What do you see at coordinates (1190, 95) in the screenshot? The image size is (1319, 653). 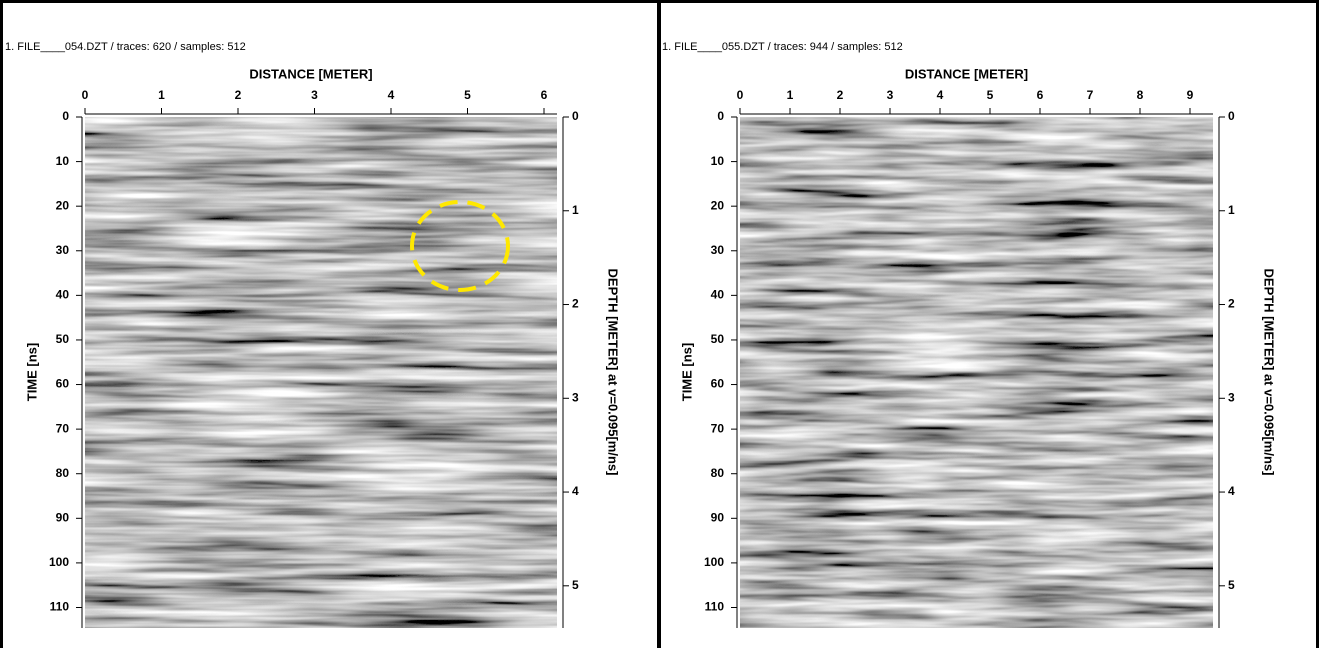 I see `x-tick-label: 9` at bounding box center [1190, 95].